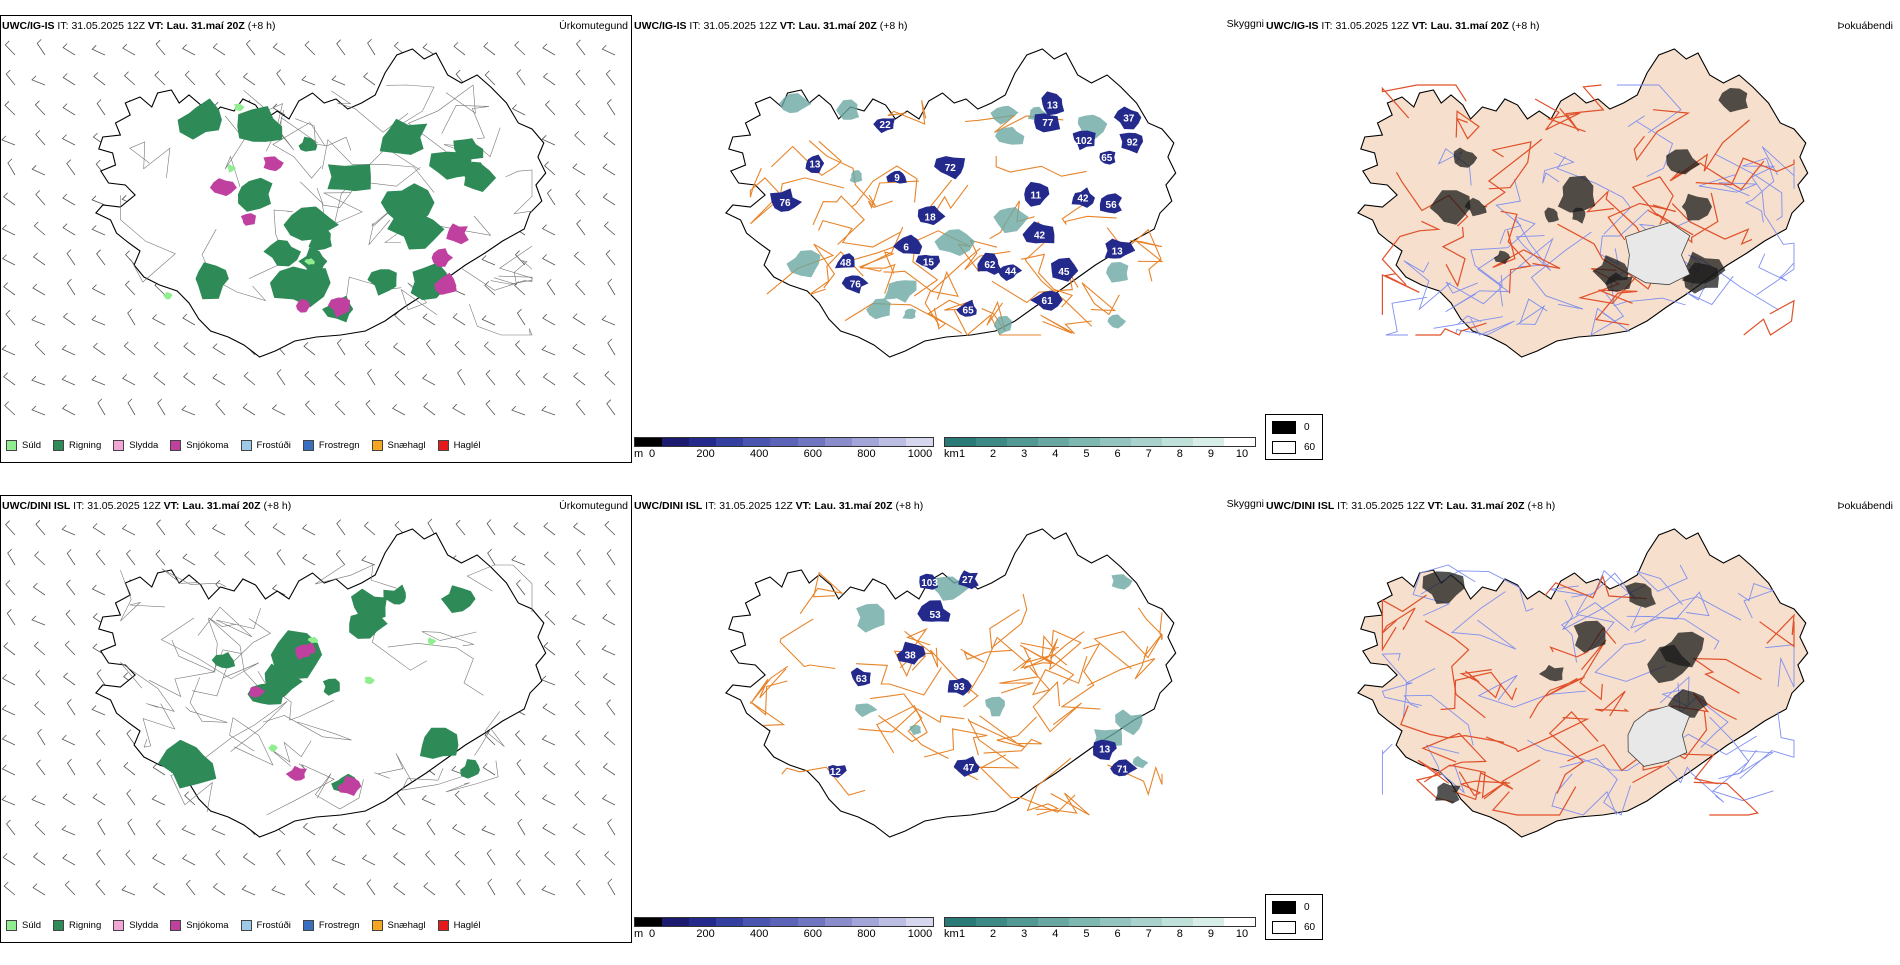 The width and height of the screenshot is (1900, 965). Describe the element at coordinates (331, 445) in the screenshot. I see `legend-item: Frostregn` at that location.